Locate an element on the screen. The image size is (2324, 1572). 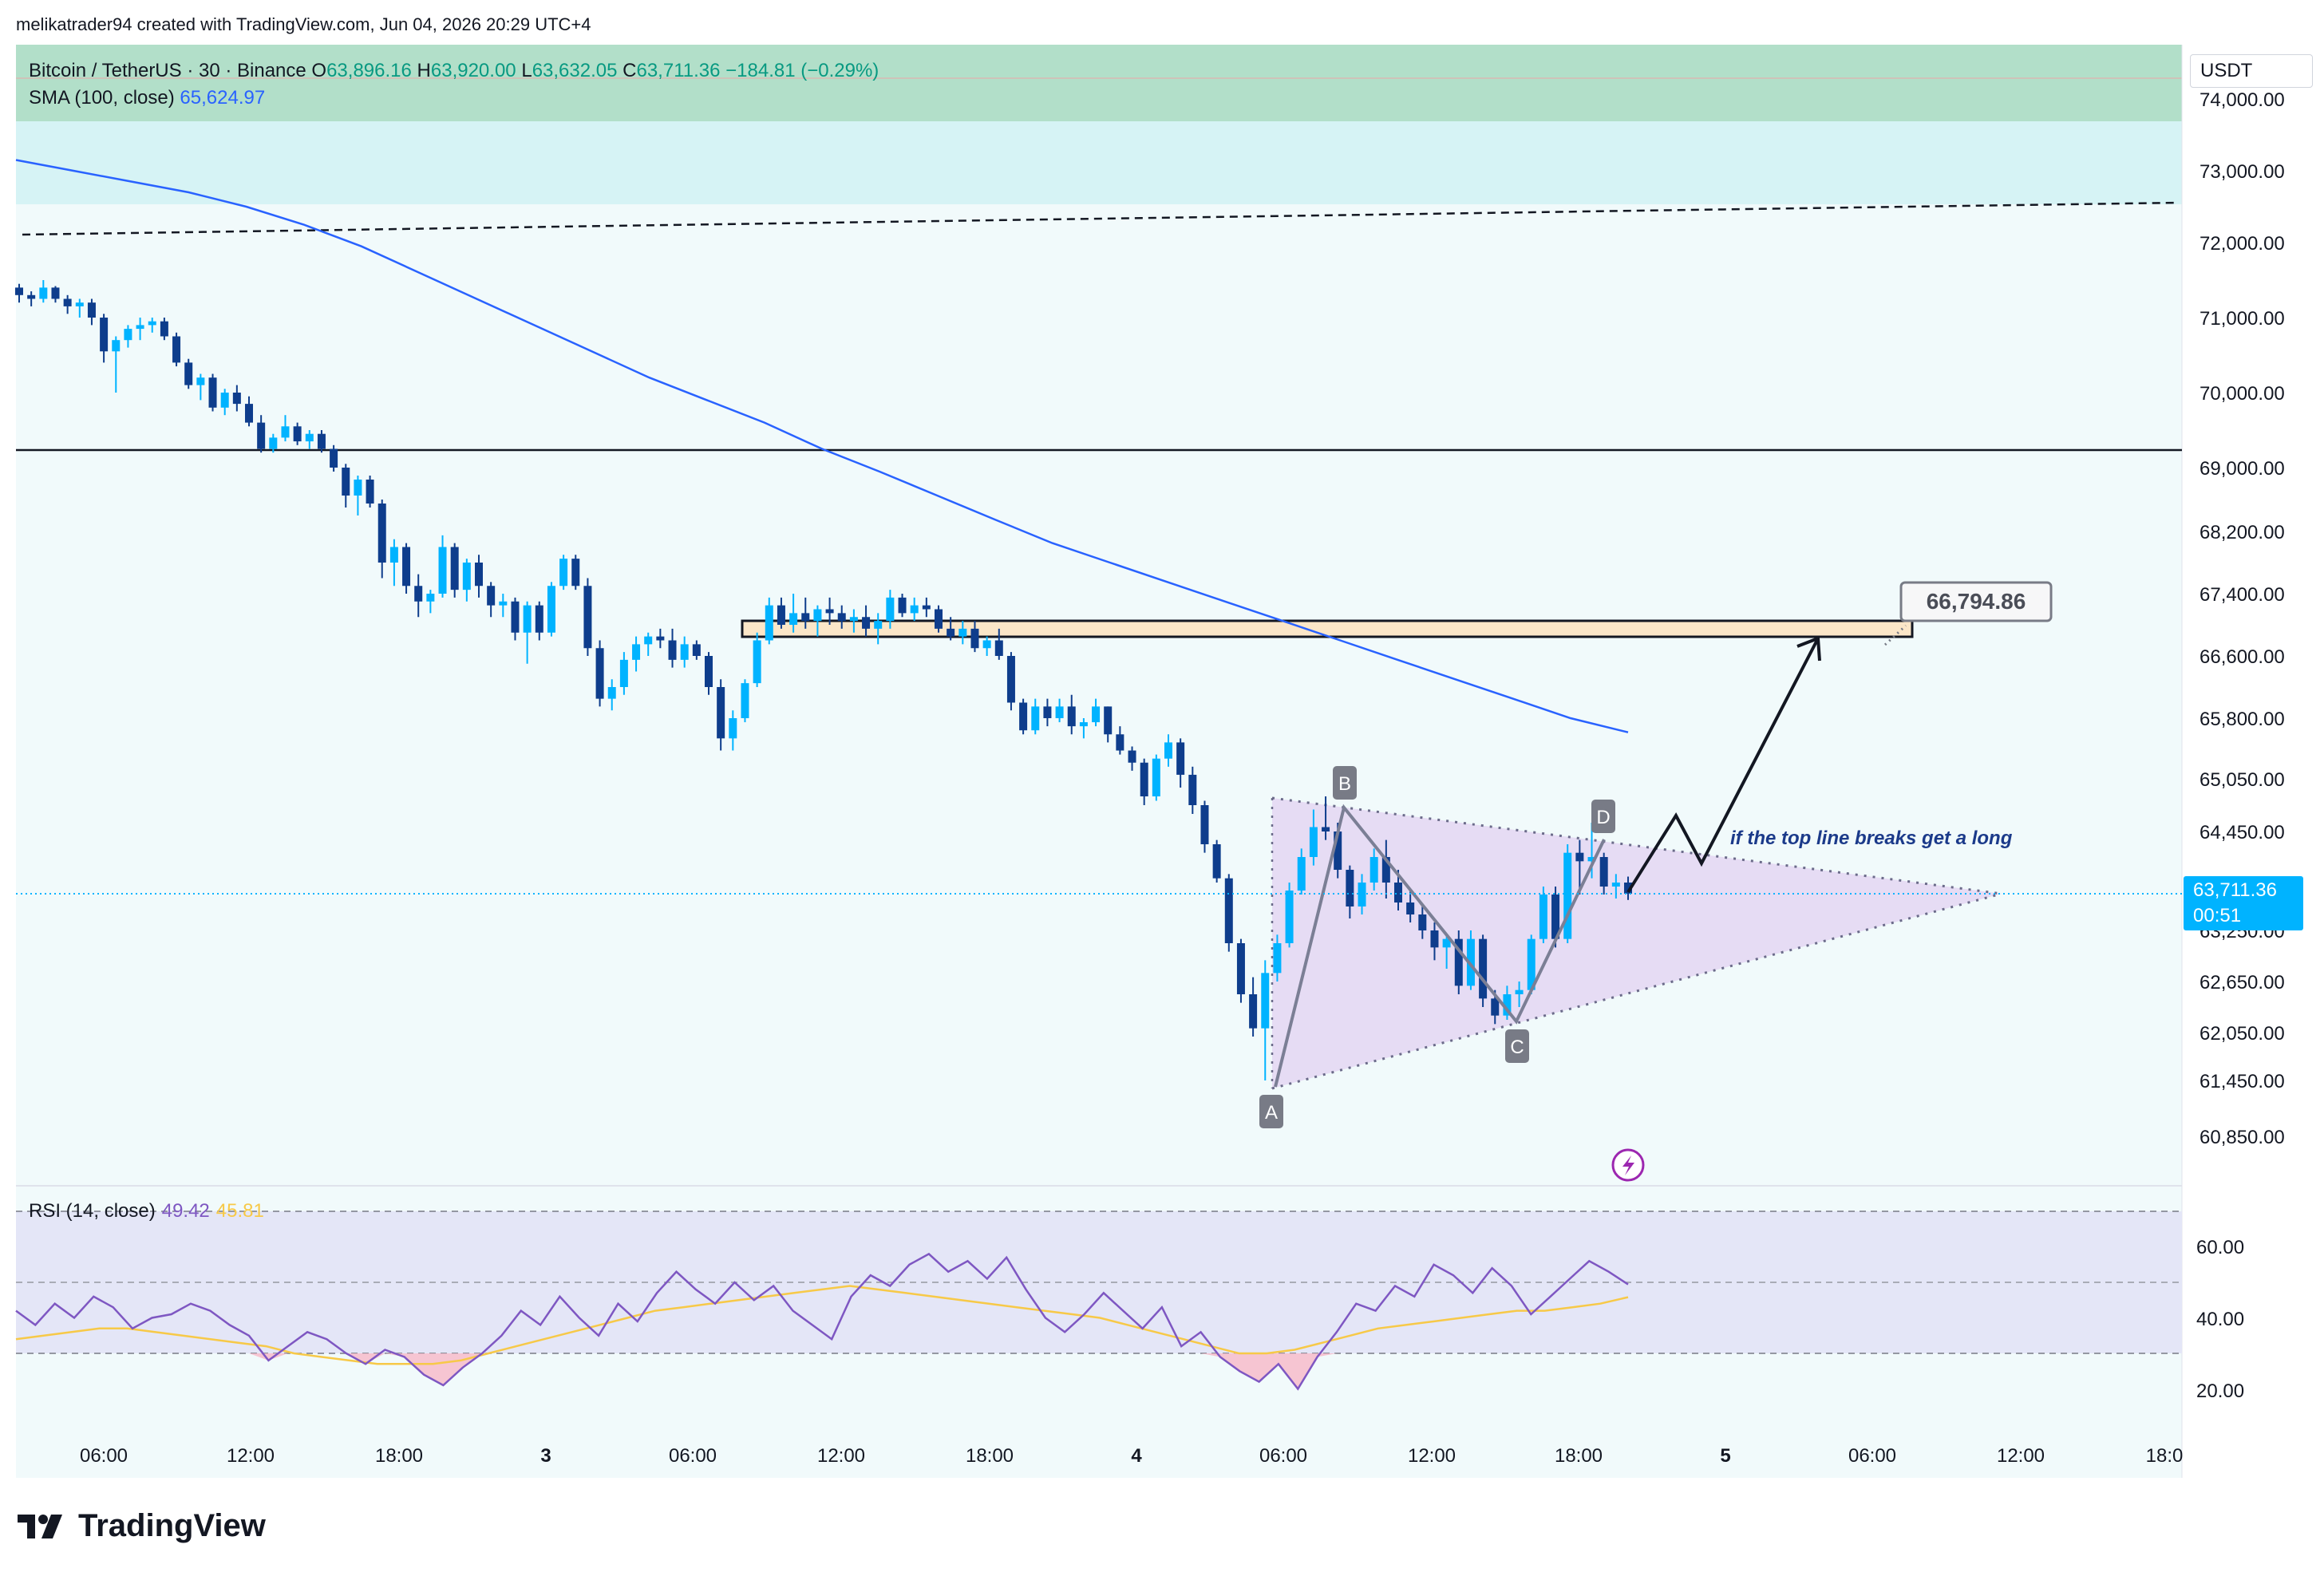
rsi-axis-label: 40.00 is located at coordinates (2220, 1320).